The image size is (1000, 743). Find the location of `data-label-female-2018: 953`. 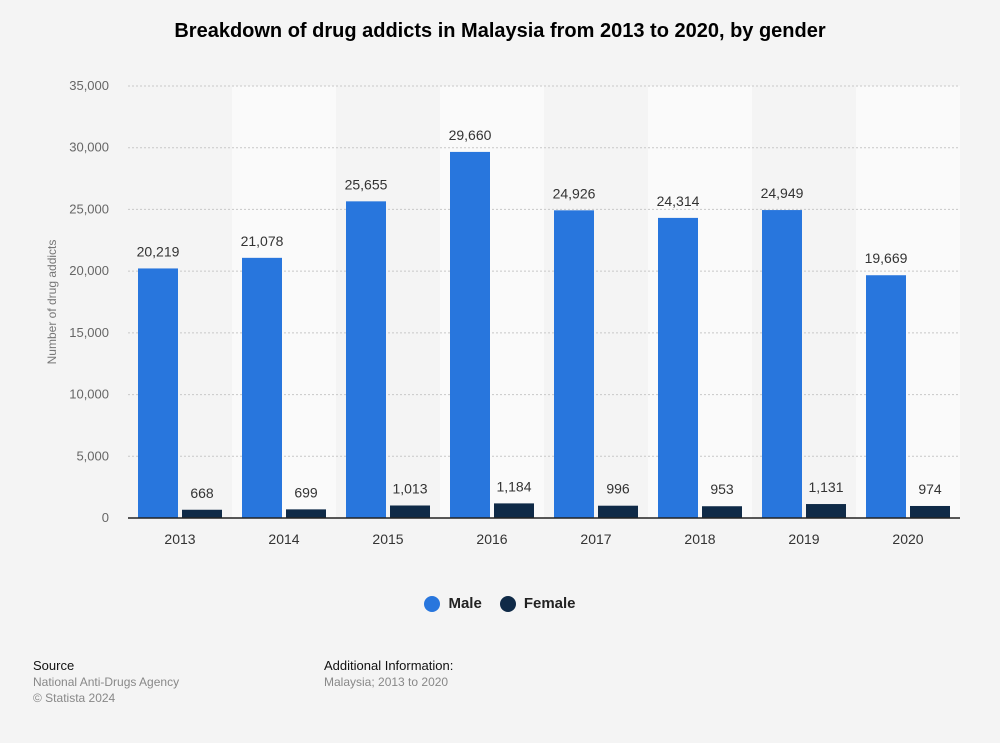

data-label-female-2018: 953 is located at coordinates (722, 489).